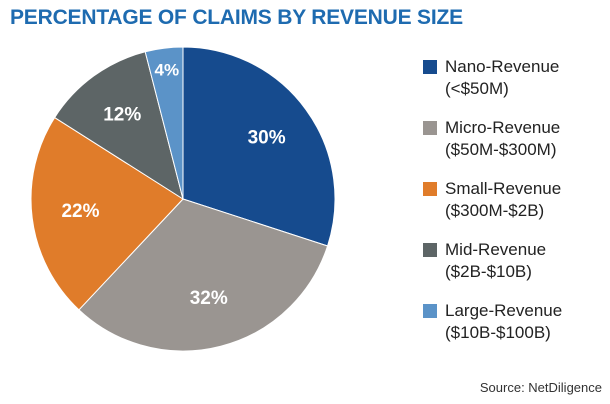 The height and width of the screenshot is (404, 610). I want to click on legend-item-large: Large-Revenue ($10B-$100B), so click(515, 322).